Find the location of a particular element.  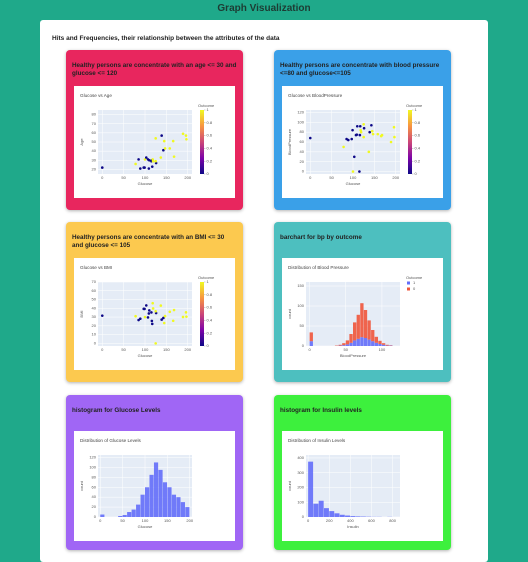

colorbar-tick-label: 1 is located at coordinates (208, 281).